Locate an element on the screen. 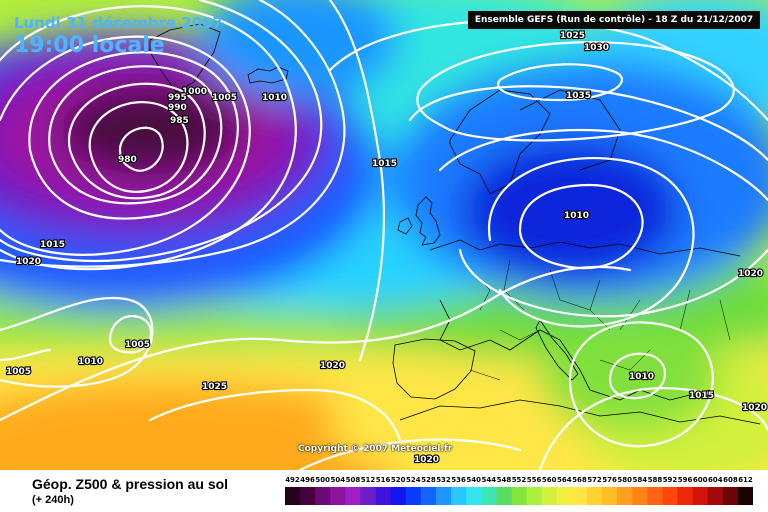 This screenshot has width=768, height=512. iberia-coast is located at coordinates (434, 369).